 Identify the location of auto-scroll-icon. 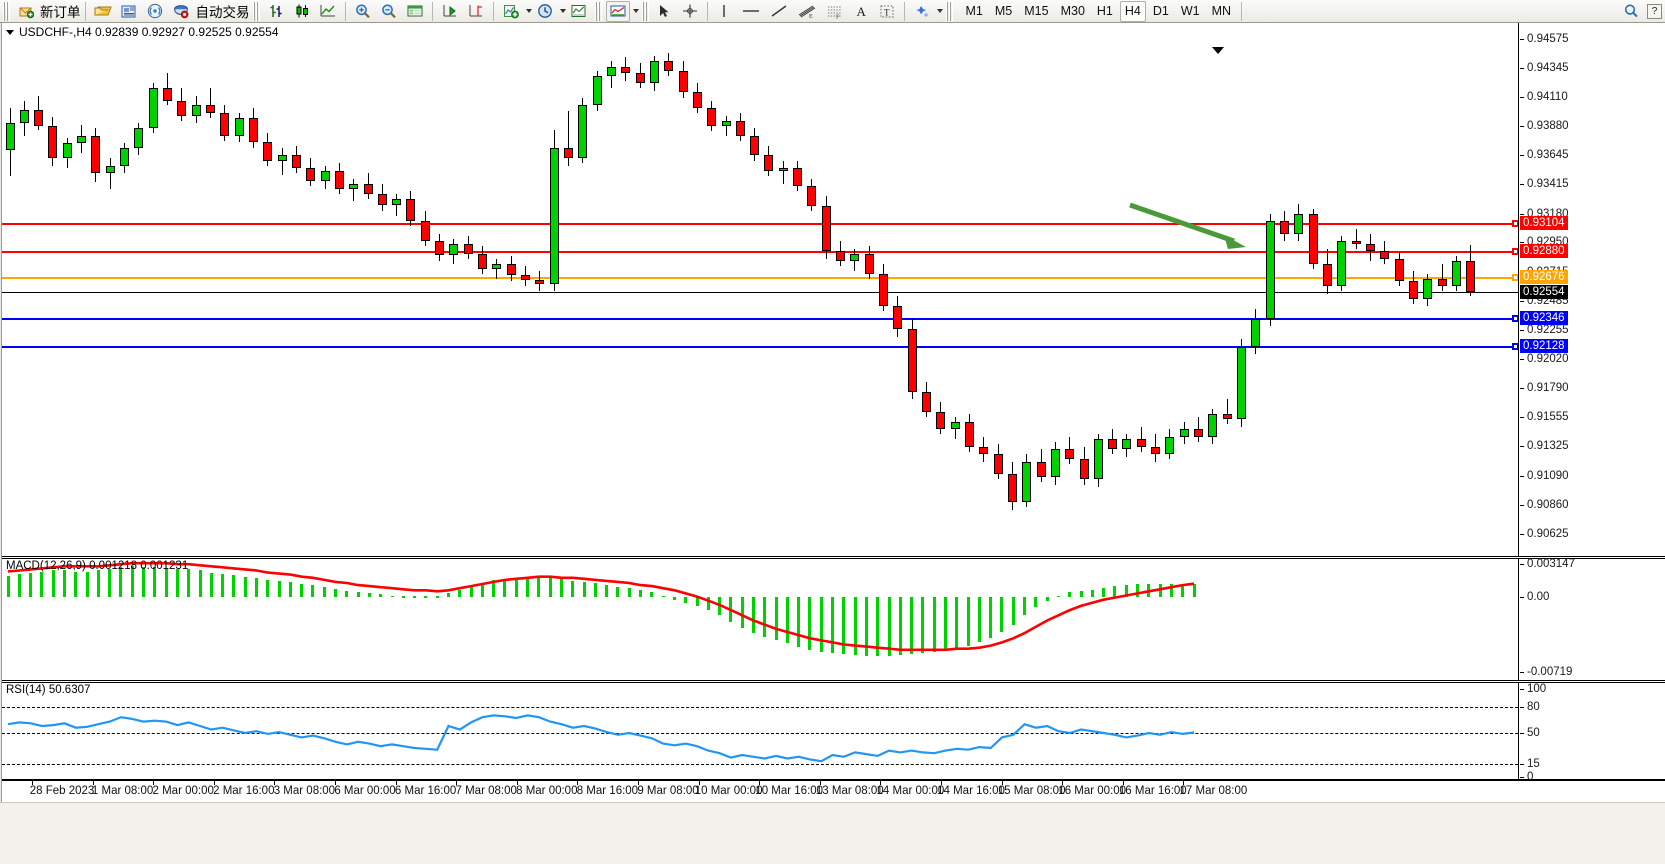
(450, 11).